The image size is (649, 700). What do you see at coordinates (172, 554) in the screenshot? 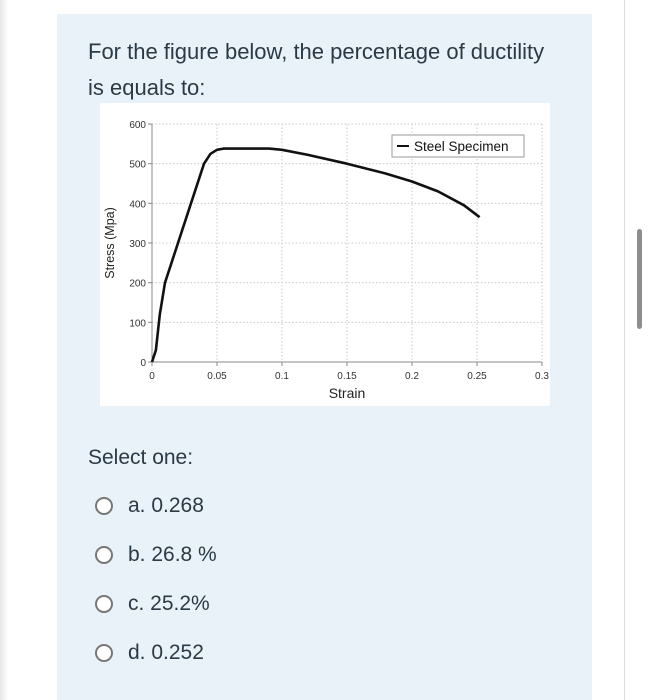
I see `option-label: b. 26.8 %` at bounding box center [172, 554].